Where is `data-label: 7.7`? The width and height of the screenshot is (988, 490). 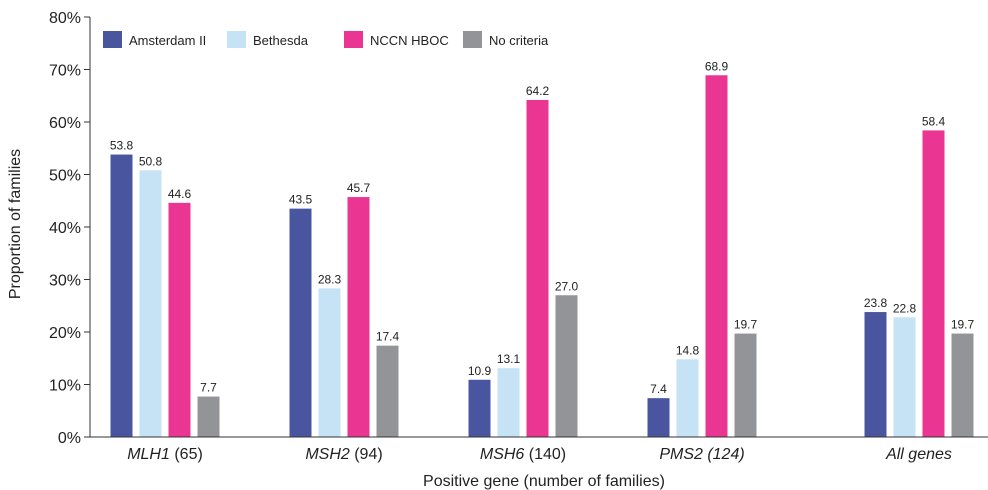
data-label: 7.7 is located at coordinates (208, 388).